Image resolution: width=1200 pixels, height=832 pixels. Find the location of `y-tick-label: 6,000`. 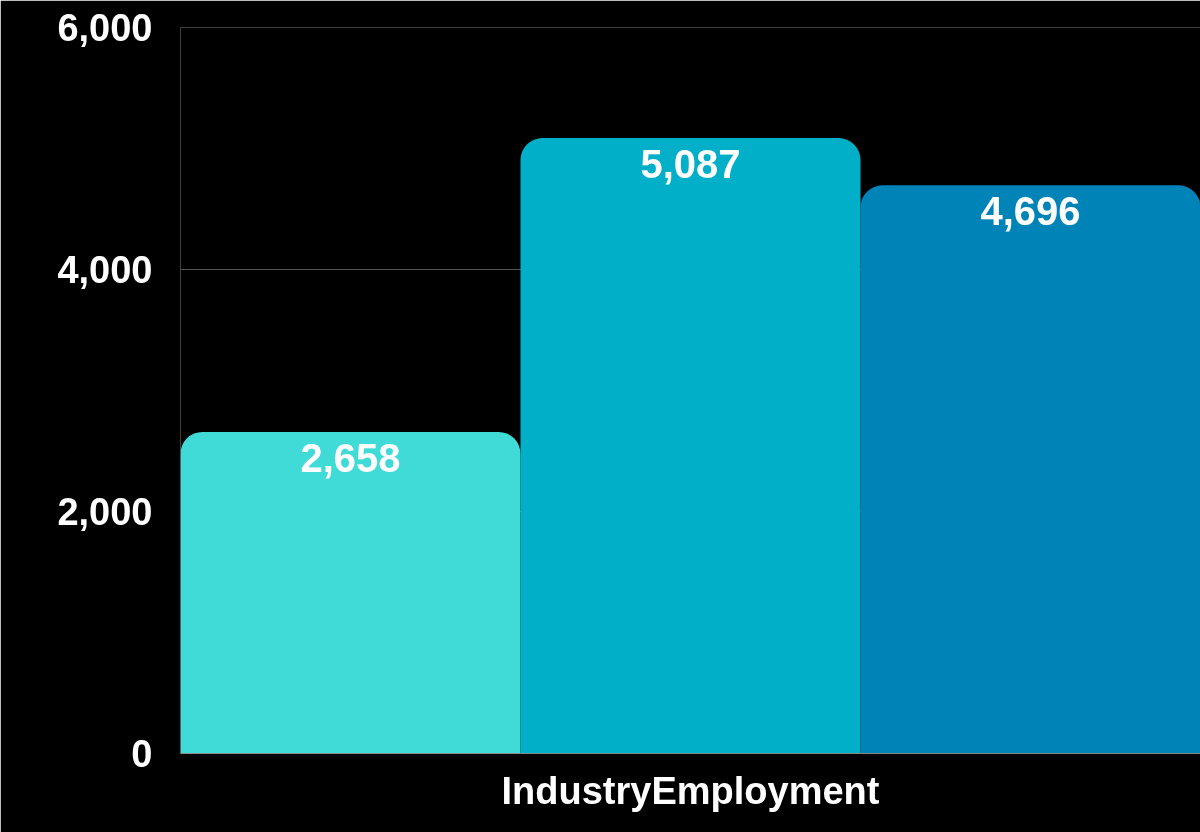

y-tick-label: 6,000 is located at coordinates (105, 28).